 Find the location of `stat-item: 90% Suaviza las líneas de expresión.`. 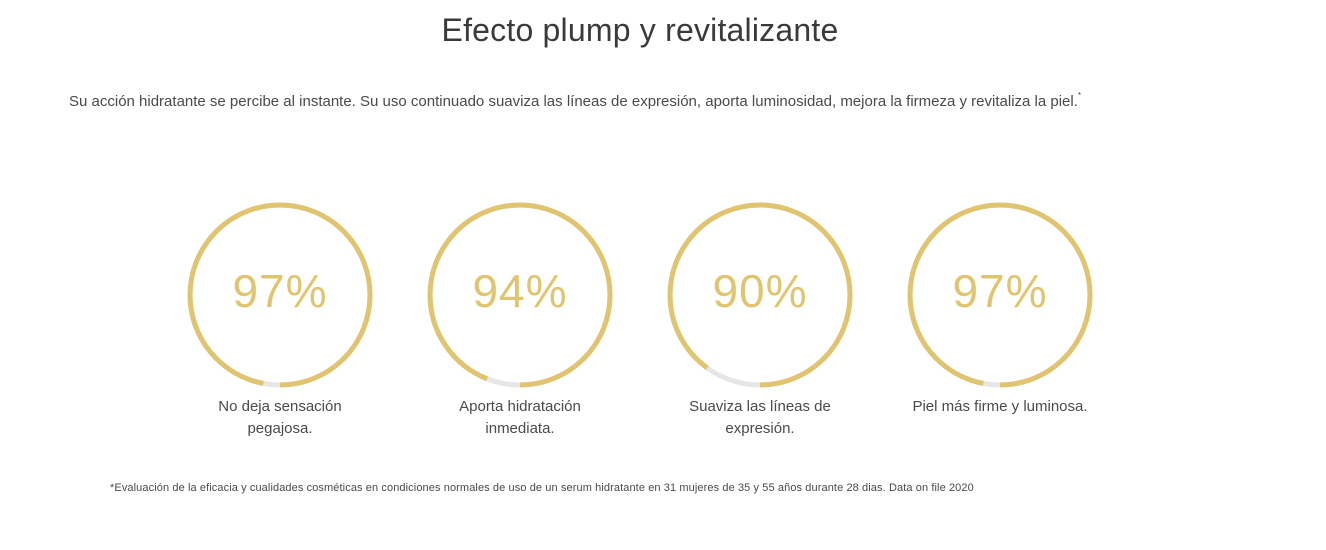

stat-item: 90% Suaviza las líneas de expresión. is located at coordinates (760, 321).